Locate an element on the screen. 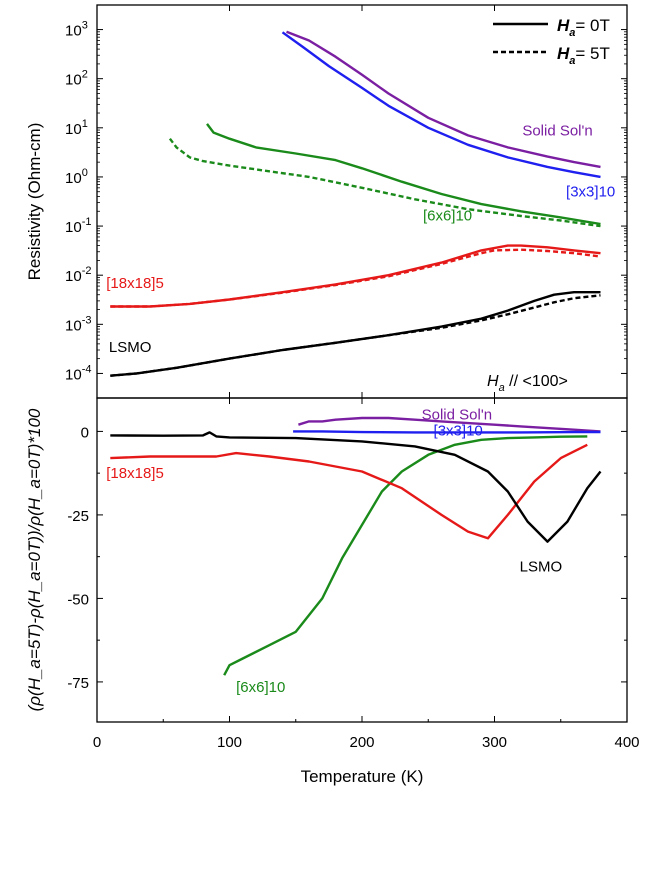 The width and height of the screenshot is (653, 884). x-tick-label: 100 is located at coordinates (229, 742).